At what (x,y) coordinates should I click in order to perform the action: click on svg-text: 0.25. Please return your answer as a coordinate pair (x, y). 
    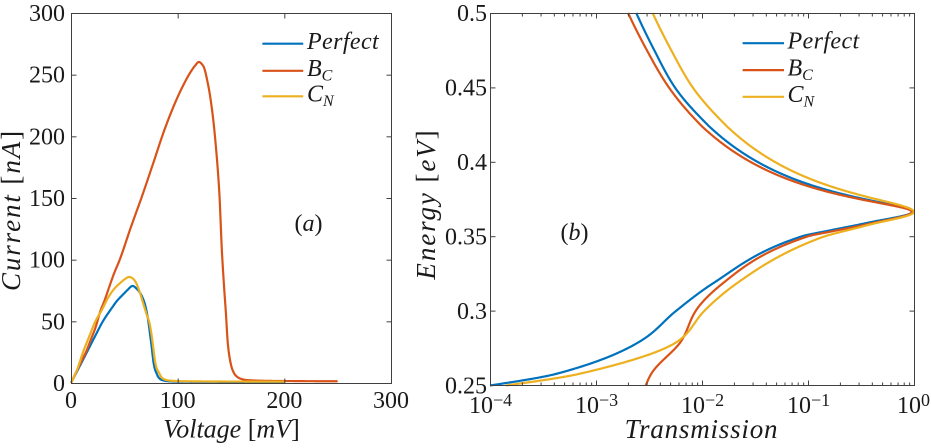
    Looking at the image, I should click on (466, 387).